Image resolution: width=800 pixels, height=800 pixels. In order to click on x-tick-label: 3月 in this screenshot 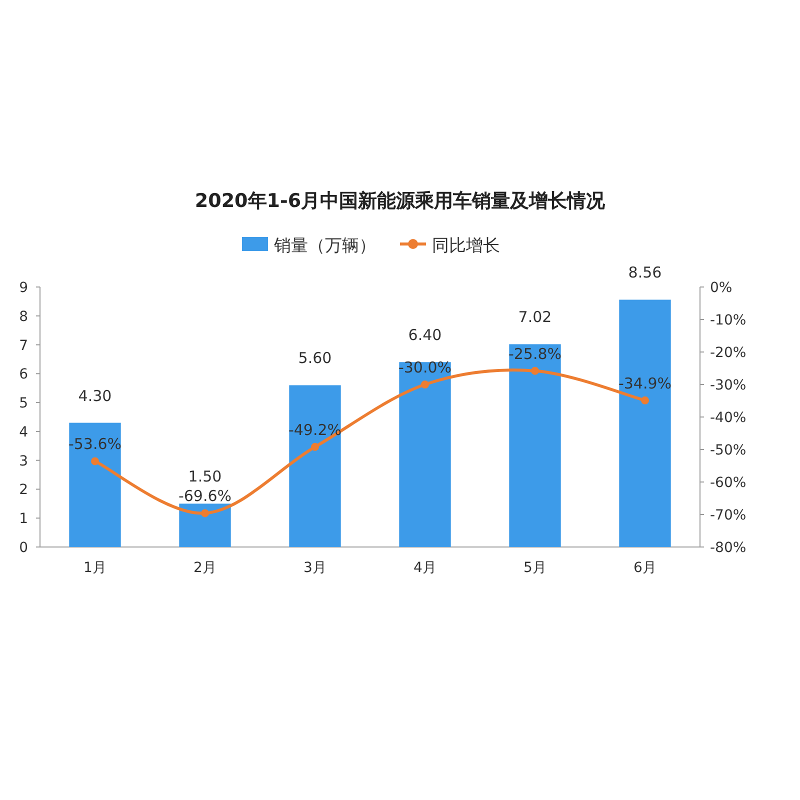, I will do `click(315, 568)`.